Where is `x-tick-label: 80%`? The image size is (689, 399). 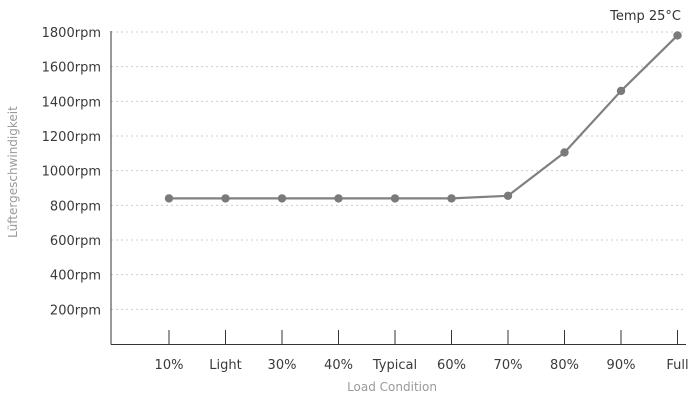 x-tick-label: 80% is located at coordinates (564, 365).